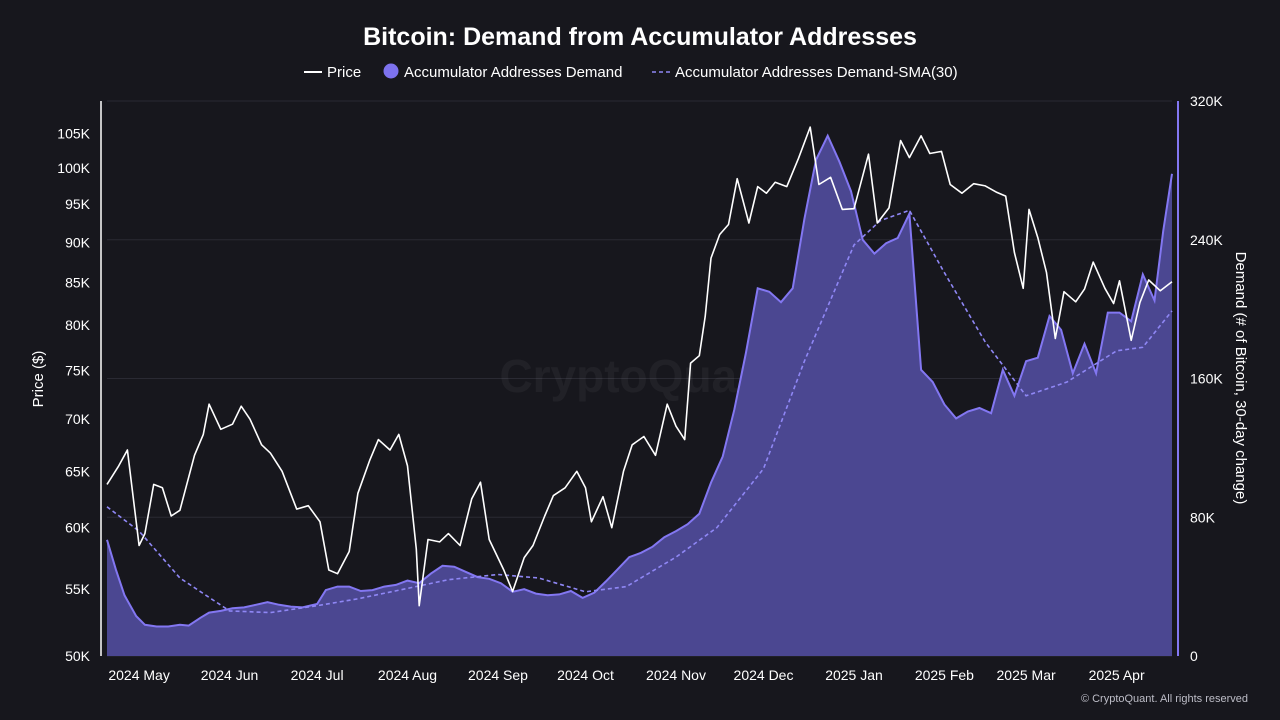 This screenshot has width=1280, height=720. What do you see at coordinates (78, 528) in the screenshot?
I see `left-tick-label: 60K` at bounding box center [78, 528].